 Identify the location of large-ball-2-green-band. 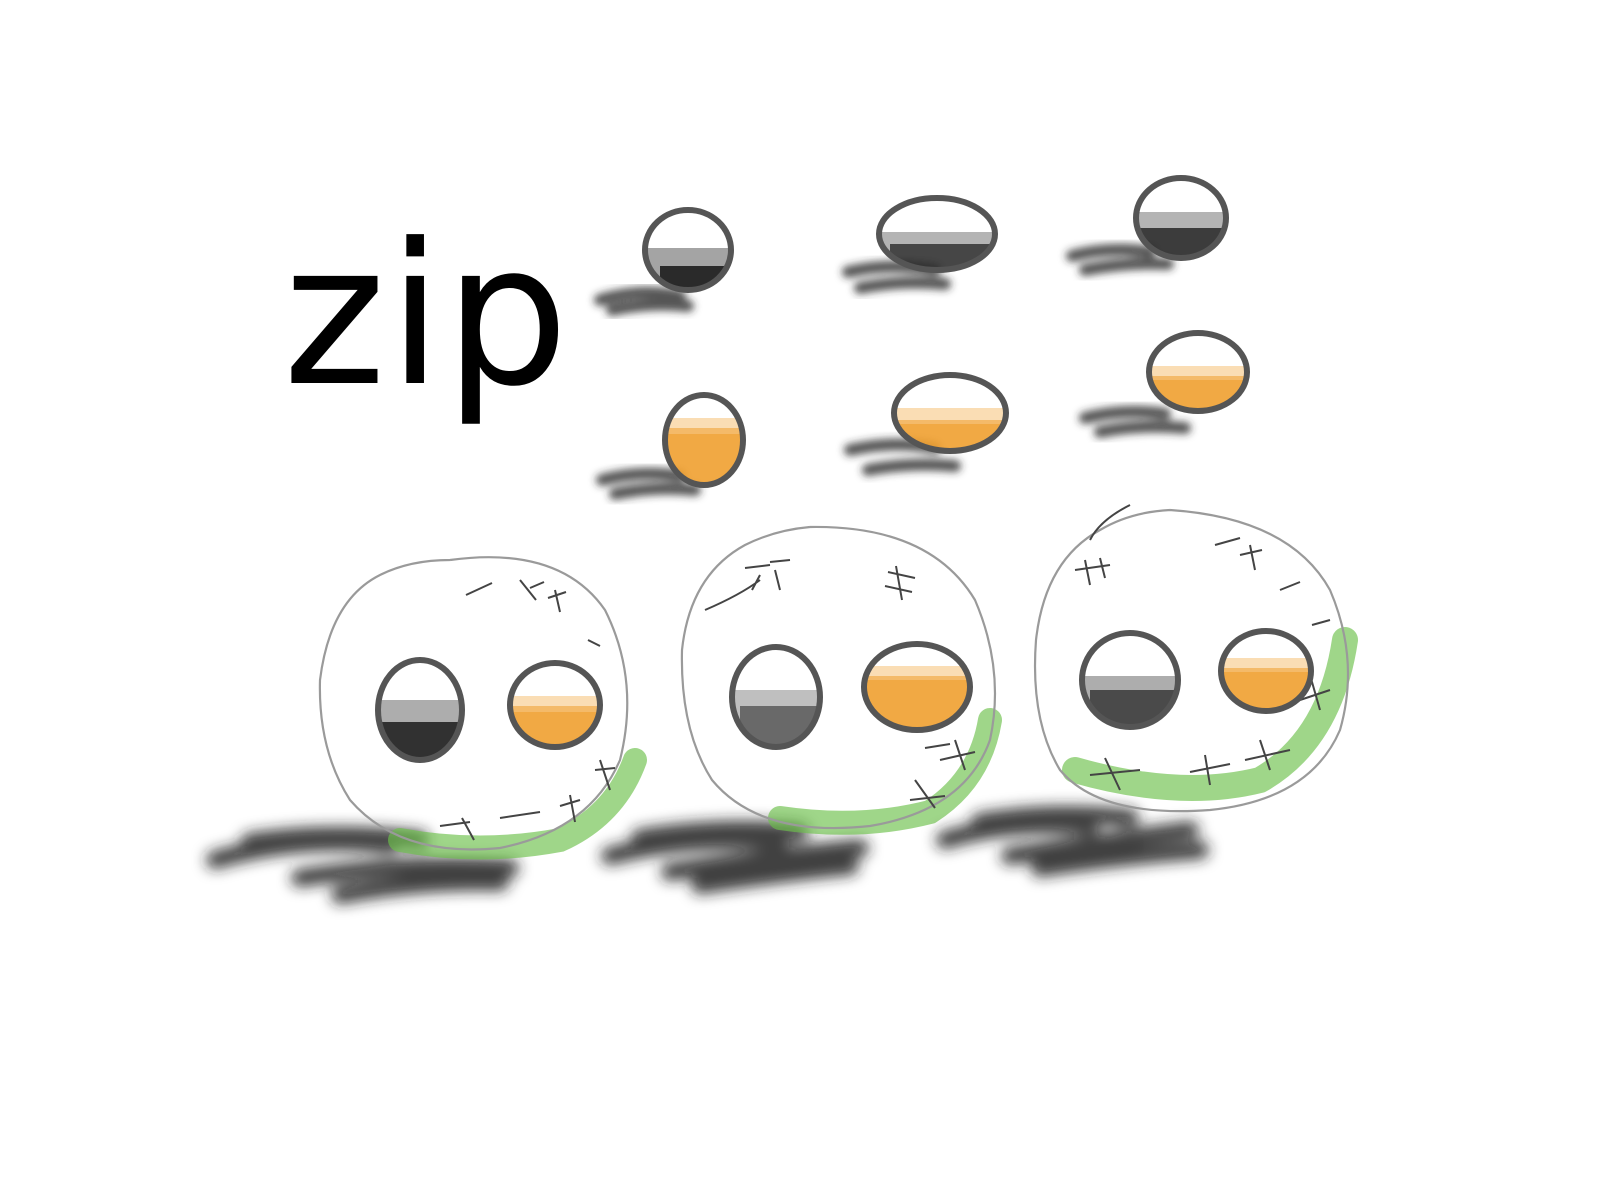
(885, 771).